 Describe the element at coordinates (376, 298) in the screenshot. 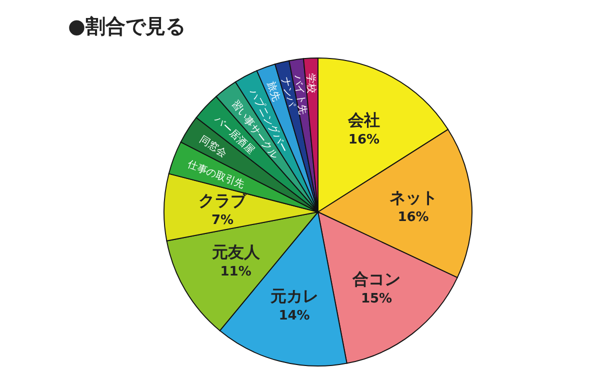

I see `data-label: 15%` at that location.